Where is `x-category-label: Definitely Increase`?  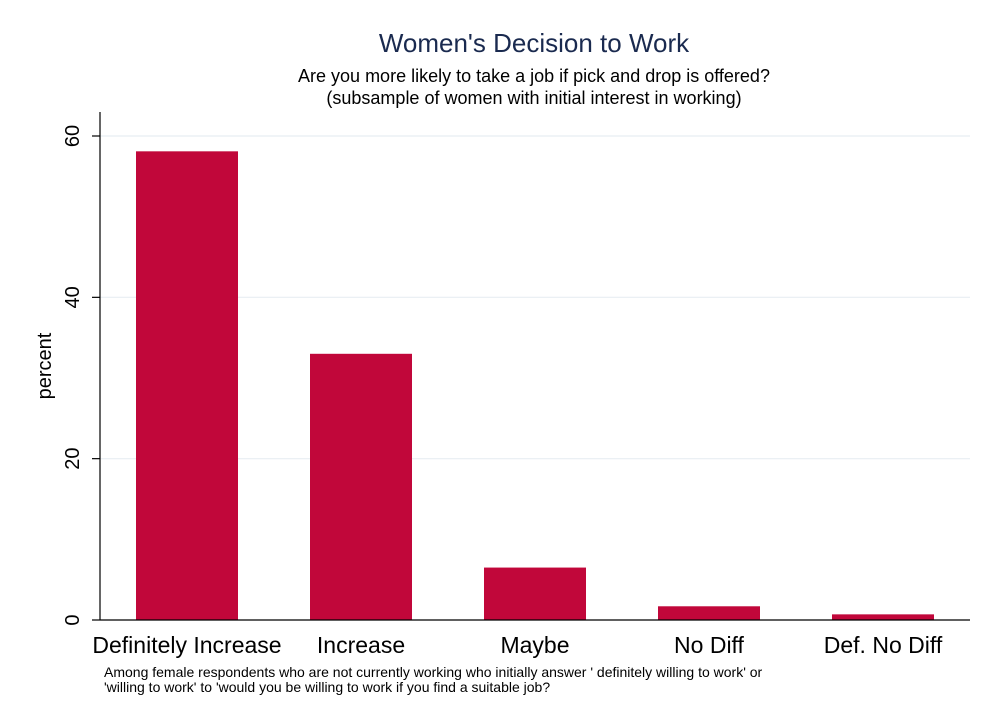
x-category-label: Definitely Increase is located at coordinates (186, 645).